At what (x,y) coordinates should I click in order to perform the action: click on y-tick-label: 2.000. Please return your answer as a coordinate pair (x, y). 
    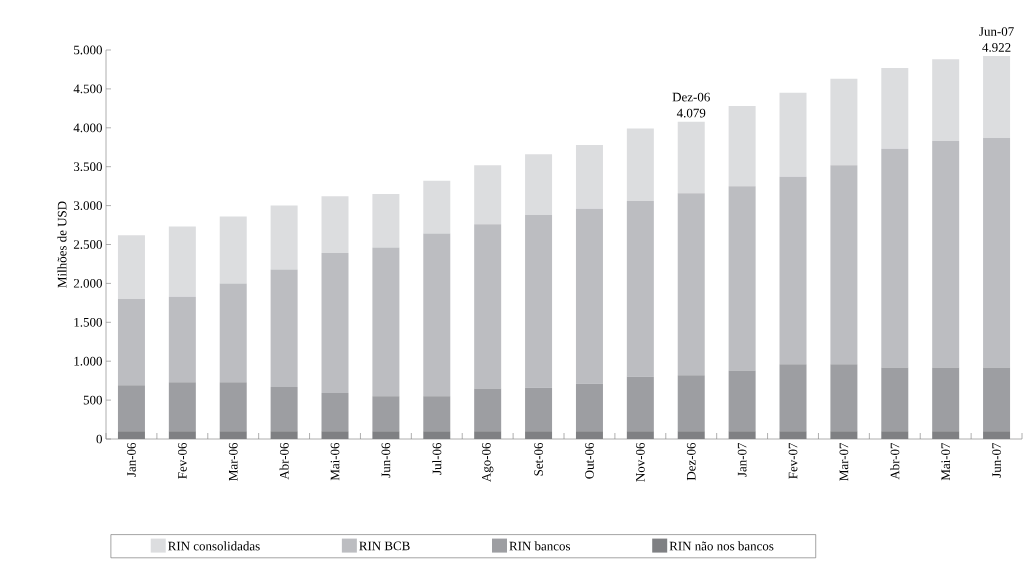
    Looking at the image, I should click on (87, 283).